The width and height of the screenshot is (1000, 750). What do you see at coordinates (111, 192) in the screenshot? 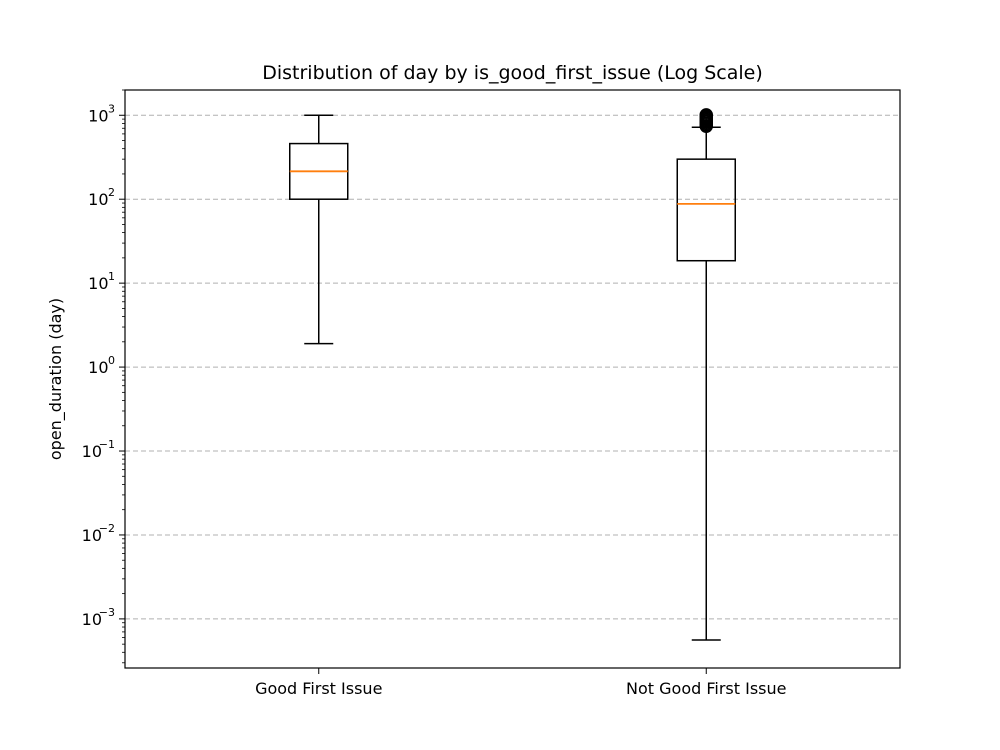
I see `y-tick-exponent: 2` at bounding box center [111, 192].